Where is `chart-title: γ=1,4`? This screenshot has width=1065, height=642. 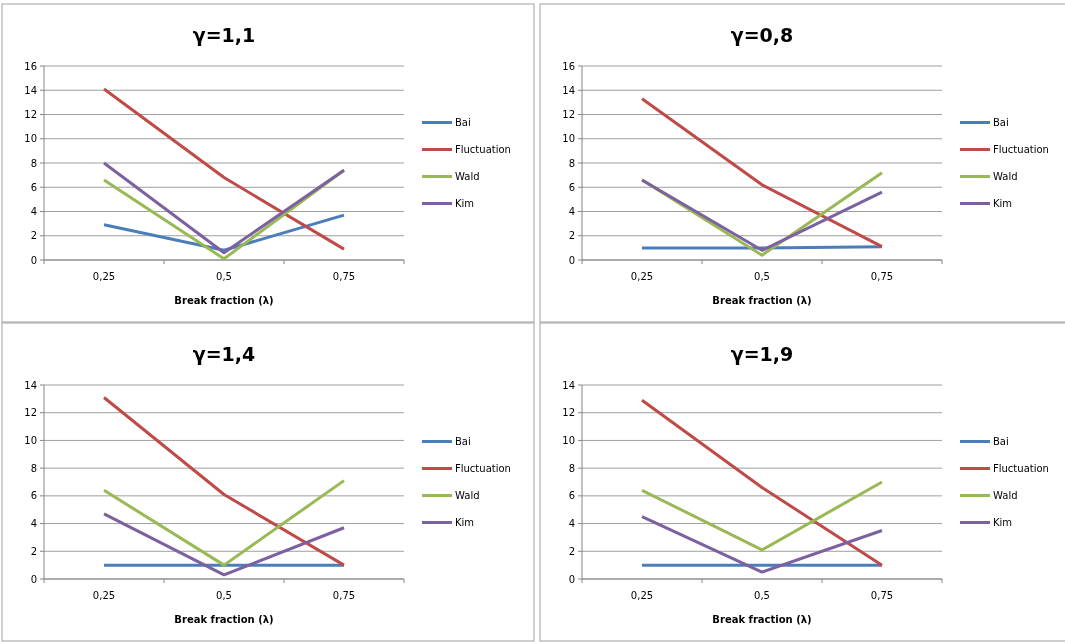 chart-title: γ=1,4 is located at coordinates (224, 354).